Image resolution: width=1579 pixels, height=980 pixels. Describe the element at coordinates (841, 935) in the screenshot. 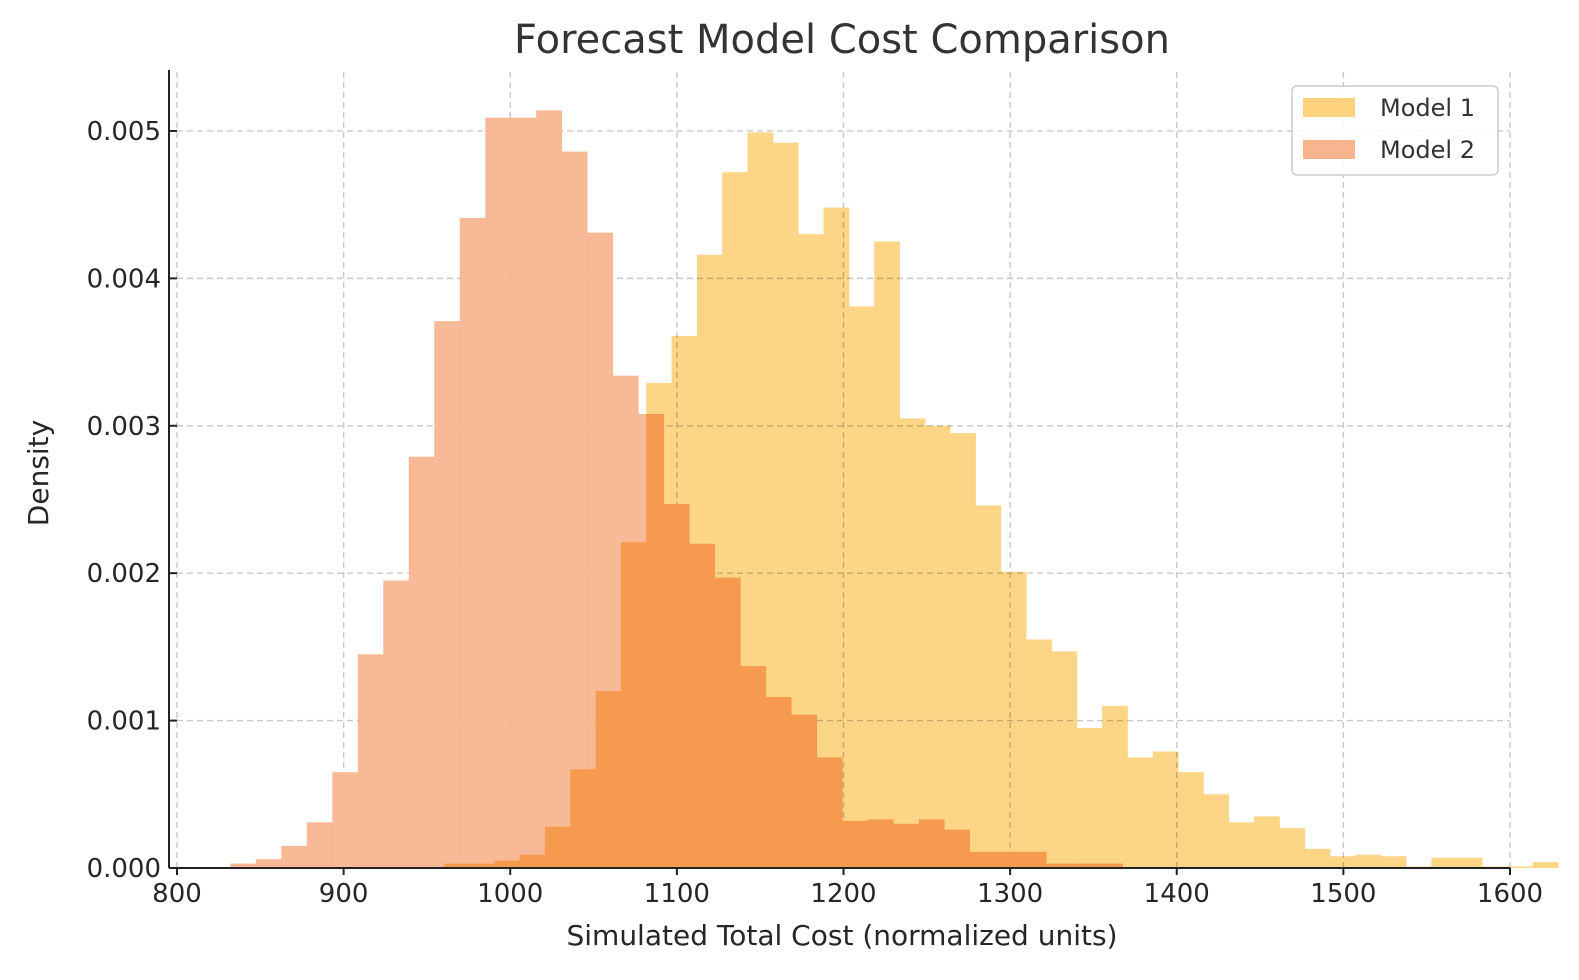

I see `x-axis-label: Simulated Total Cost (normalized units)` at that location.